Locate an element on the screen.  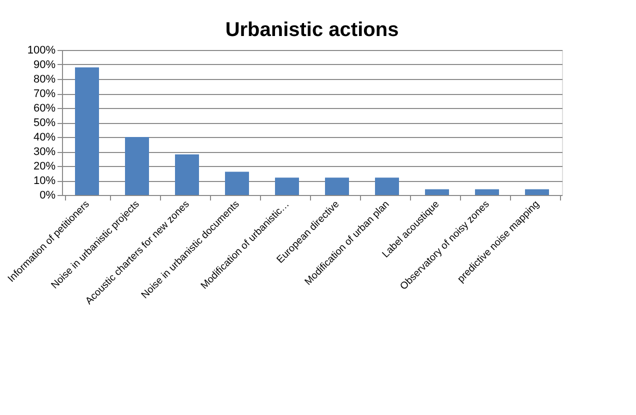
y-tick-label: 60% is located at coordinates (44, 108).